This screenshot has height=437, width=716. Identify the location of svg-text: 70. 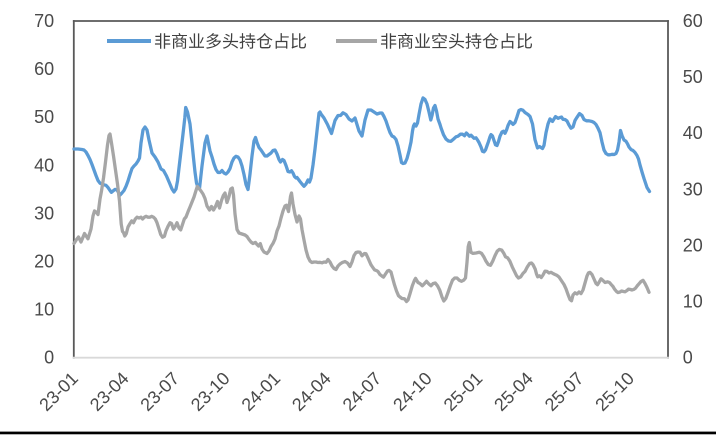
(44, 21).